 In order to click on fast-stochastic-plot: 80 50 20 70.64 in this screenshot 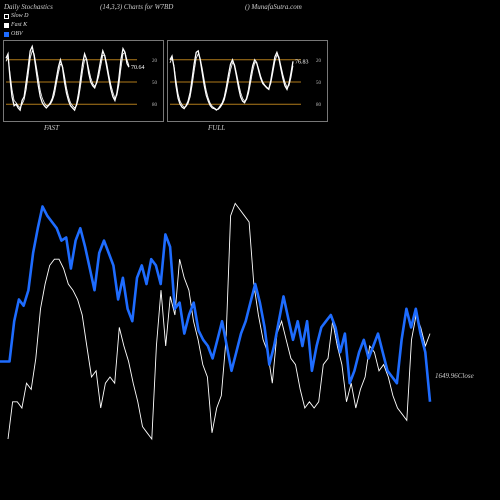, I will do `click(81, 78)`.